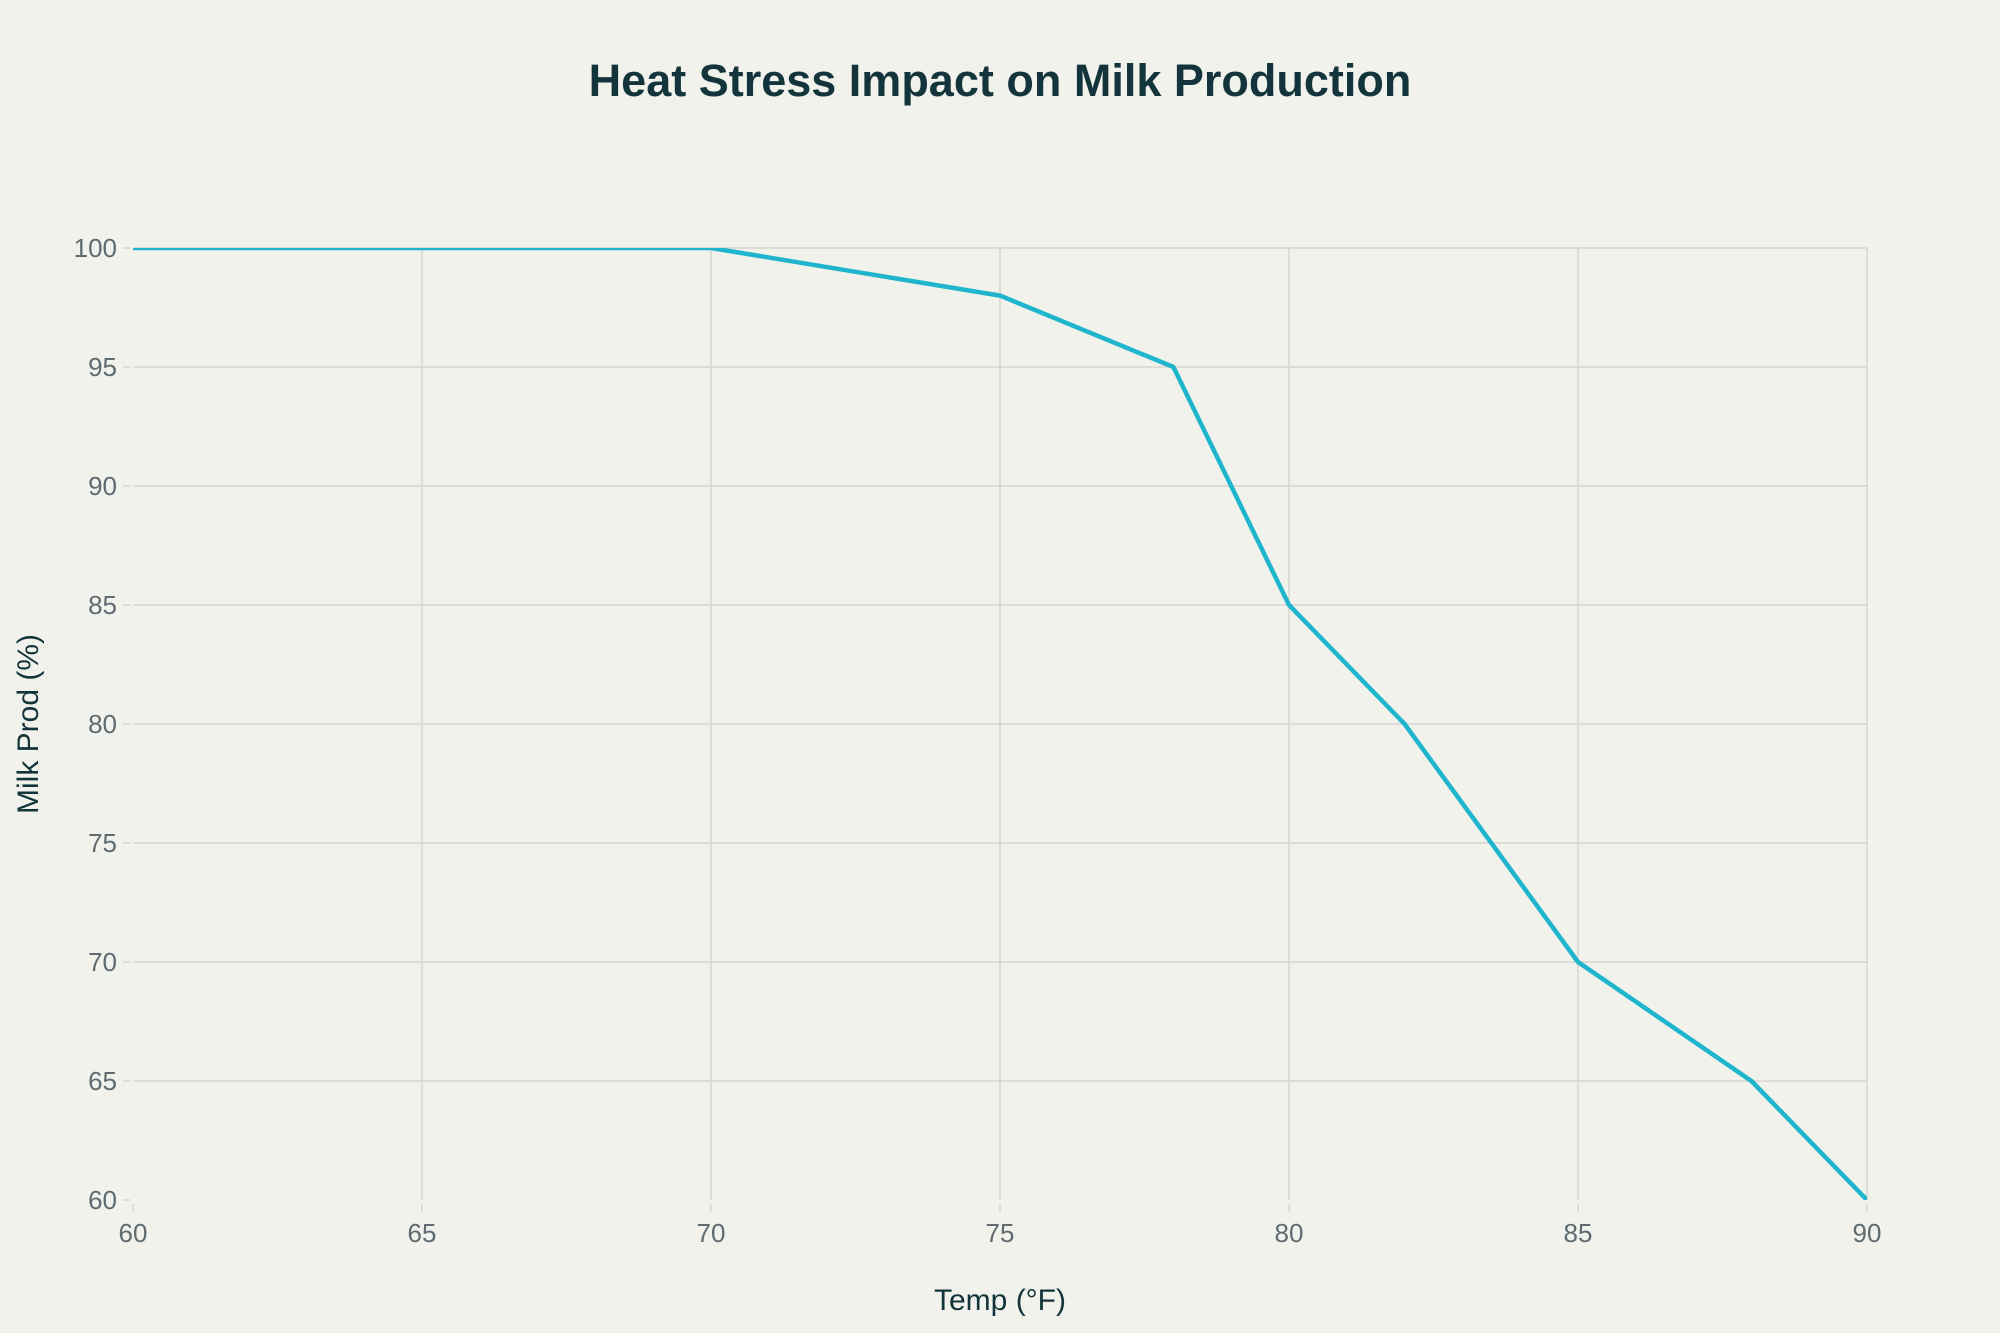 This screenshot has width=2000, height=1333. Describe the element at coordinates (102, 605) in the screenshot. I see `y-tick-label: 85` at that location.